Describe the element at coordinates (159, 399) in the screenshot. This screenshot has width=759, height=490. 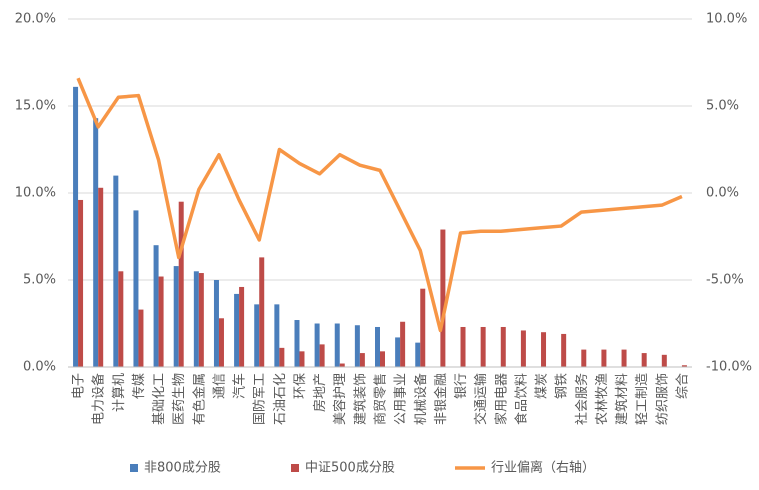
I see `x-tick-label: 基础化工` at that location.